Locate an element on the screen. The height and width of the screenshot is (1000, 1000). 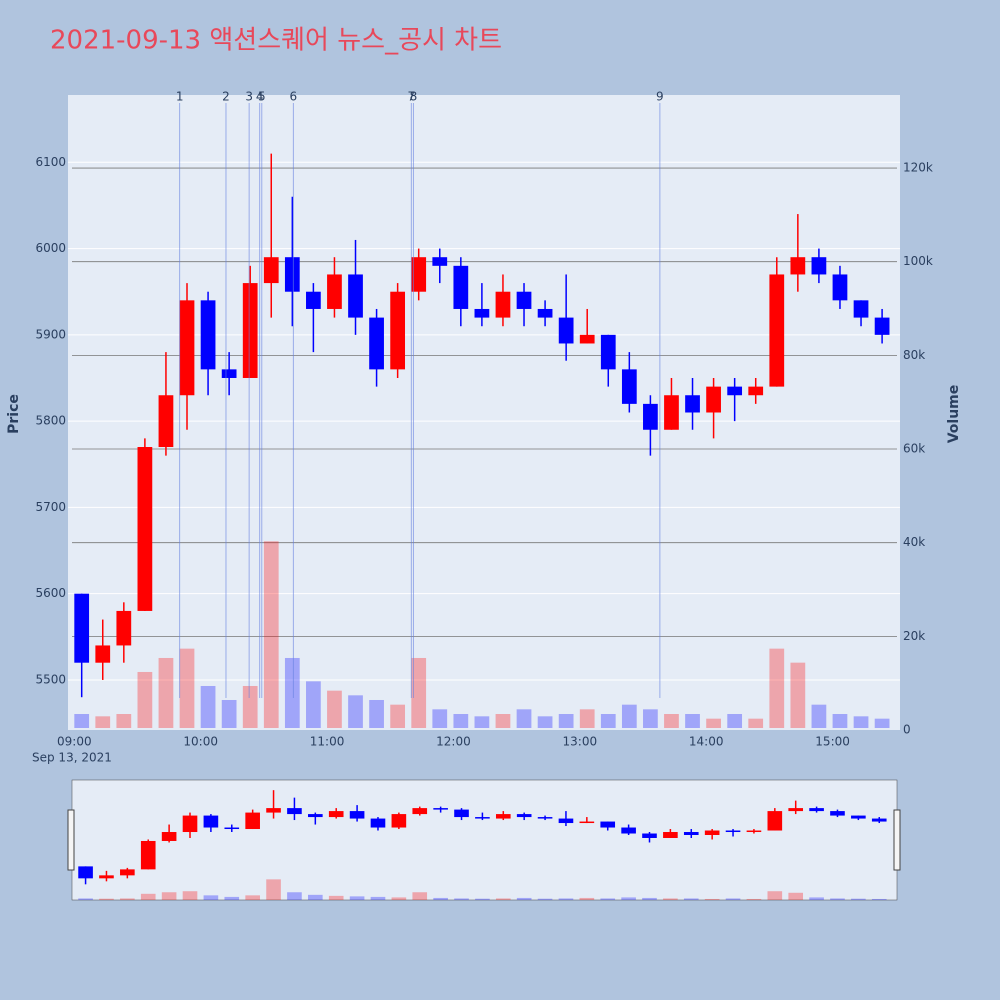
event-label: 9 is located at coordinates (660, 97).